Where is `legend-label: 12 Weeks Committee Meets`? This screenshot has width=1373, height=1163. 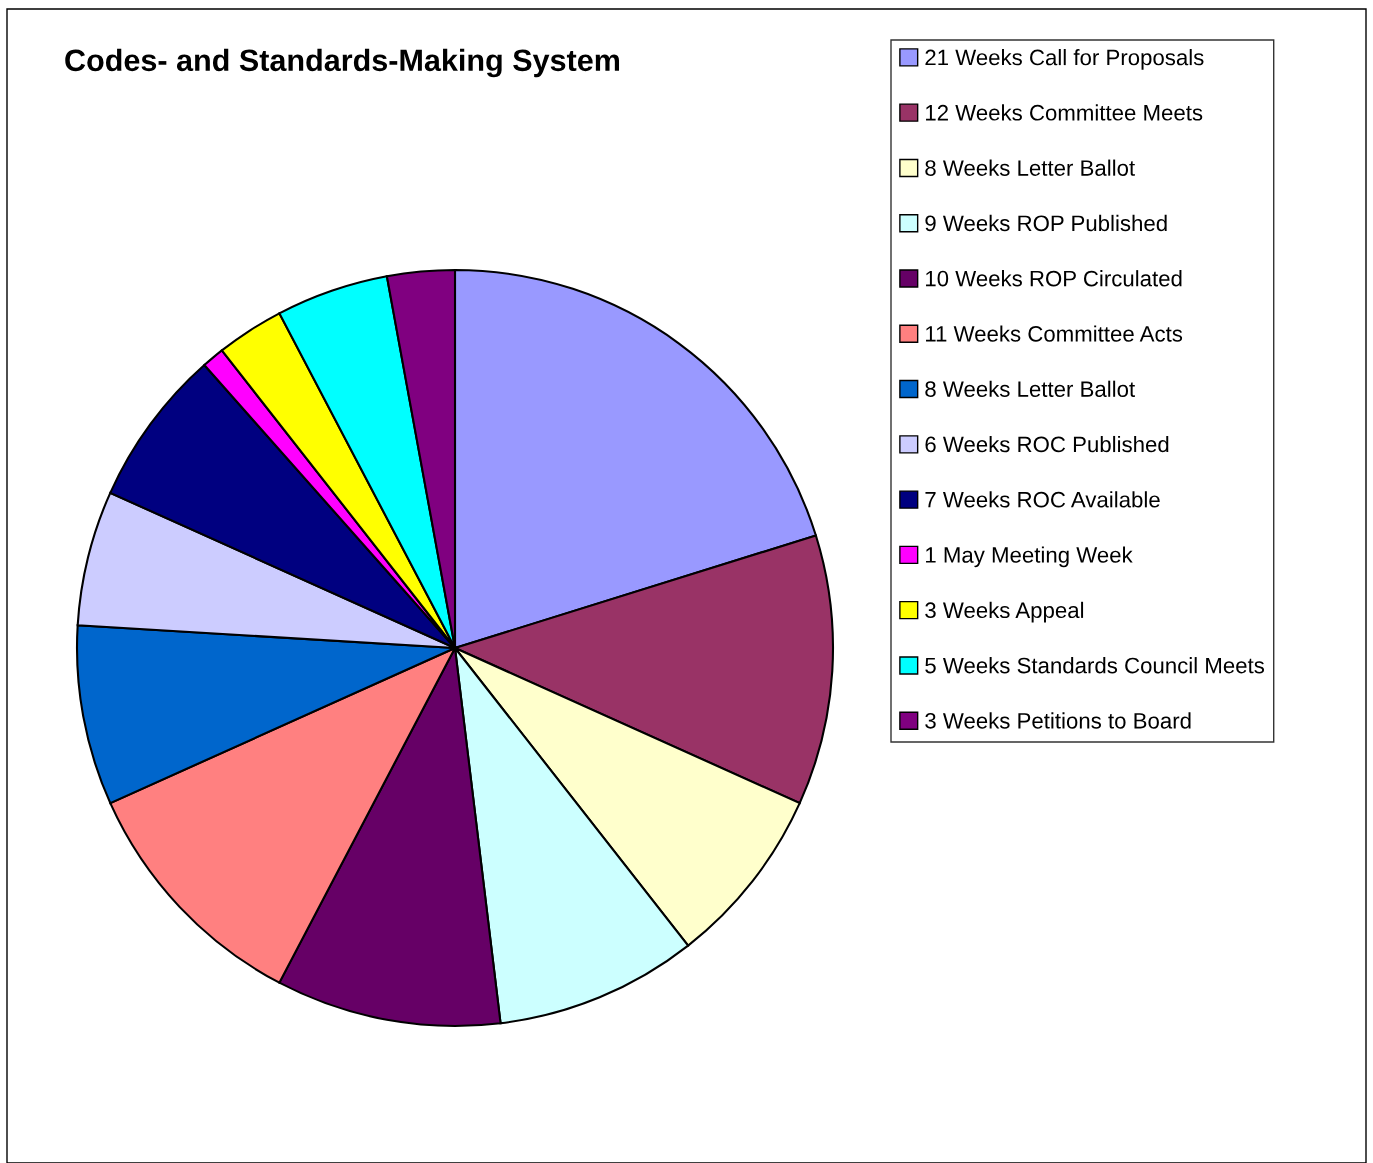 legend-label: 12 Weeks Committee Meets is located at coordinates (1064, 112).